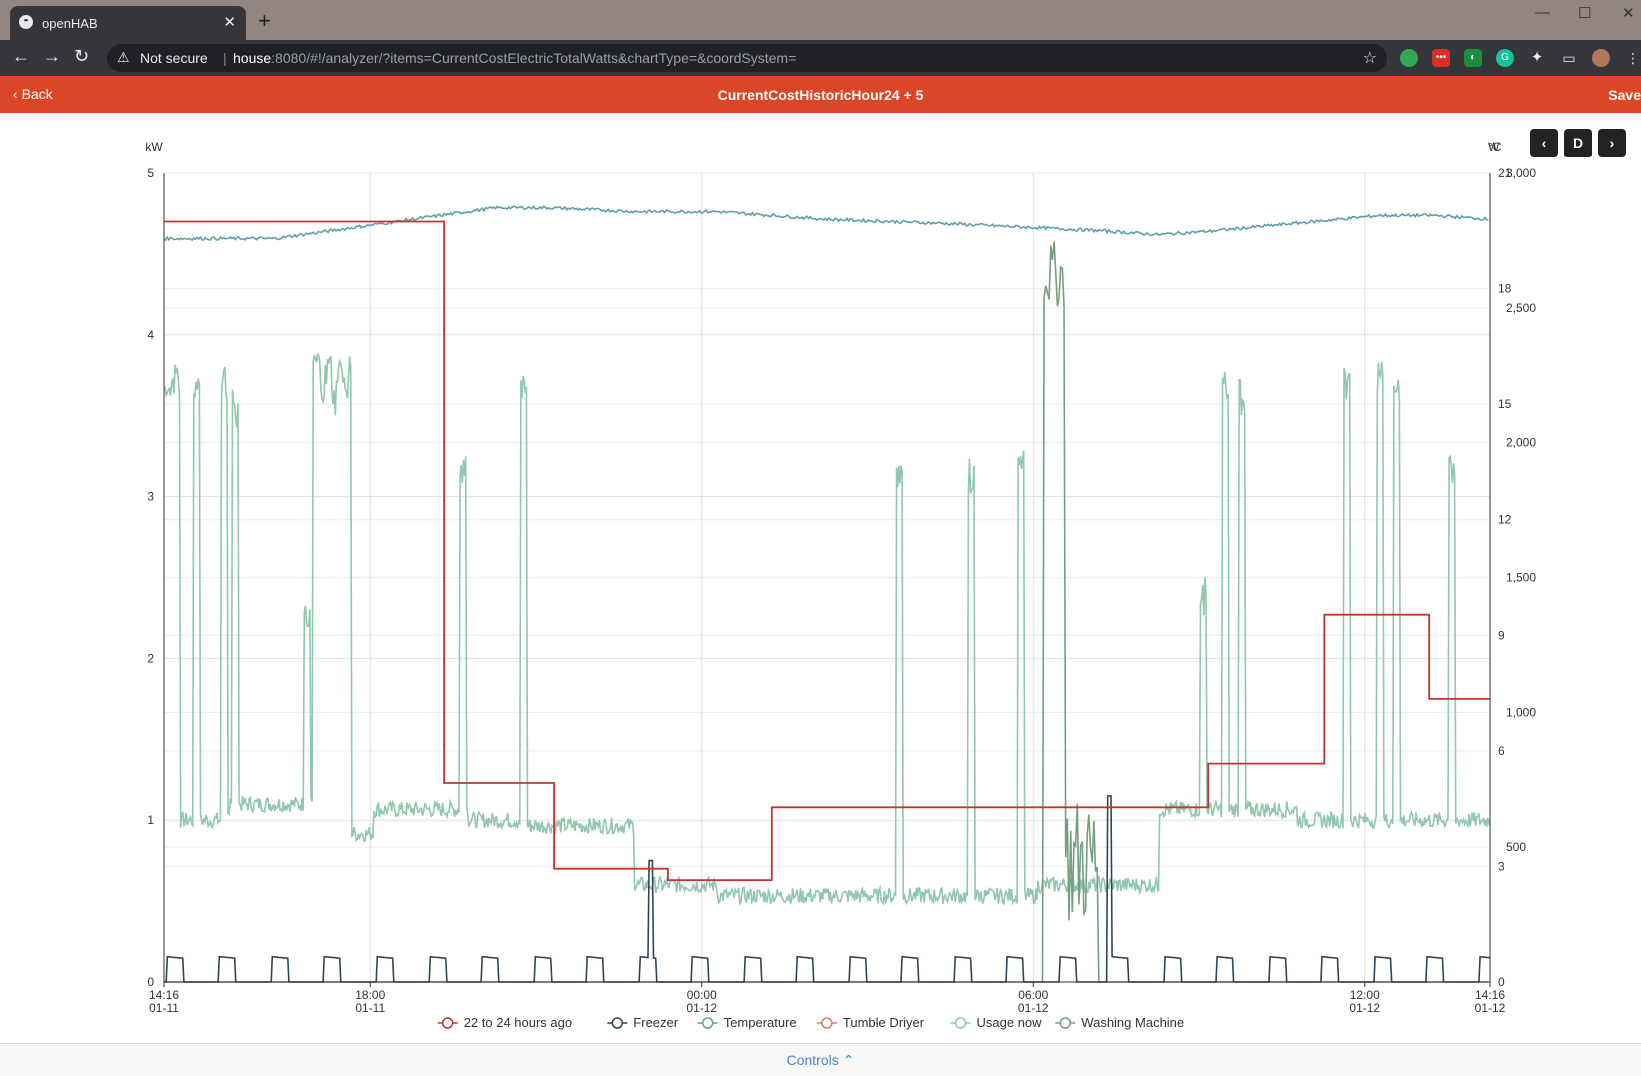 This screenshot has width=1641, height=1076. What do you see at coordinates (1501, 982) in the screenshot?
I see `y-tick-right-zero: 0` at bounding box center [1501, 982].